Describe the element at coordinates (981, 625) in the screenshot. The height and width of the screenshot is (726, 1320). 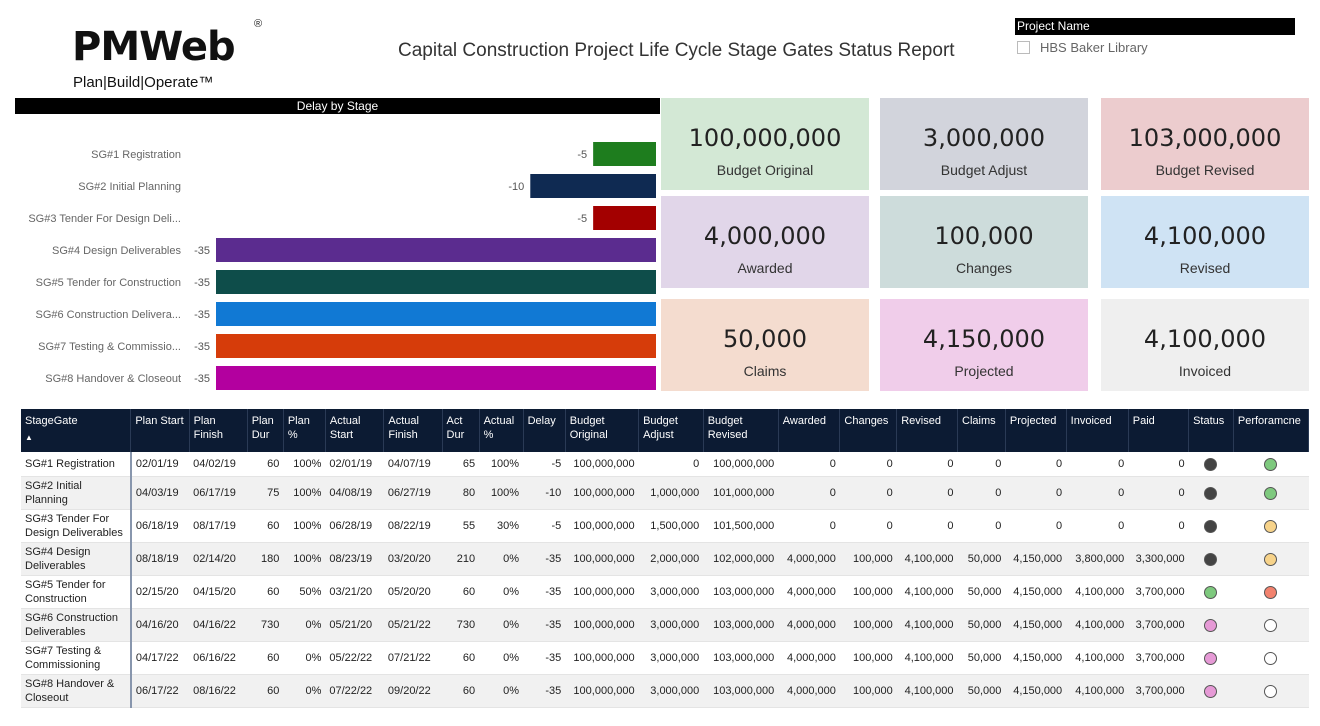
I see `table-cell: 50,000` at that location.